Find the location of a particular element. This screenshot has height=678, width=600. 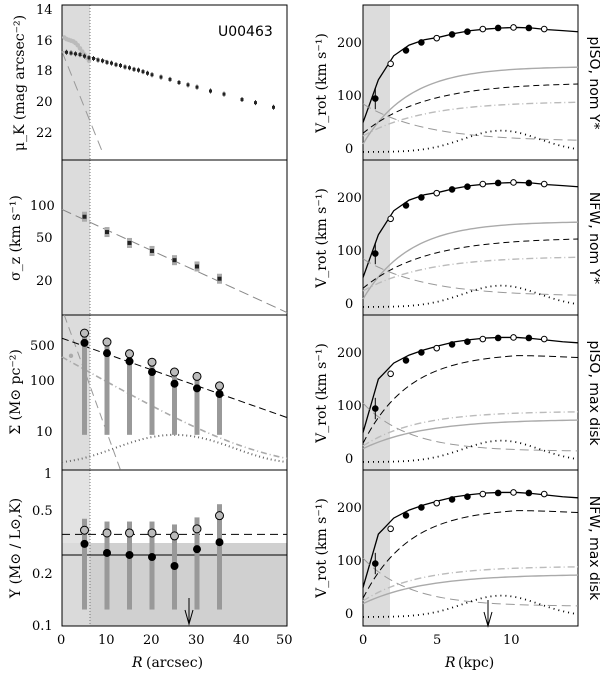

left-xtick-20: 20 is located at coordinates (151, 640).